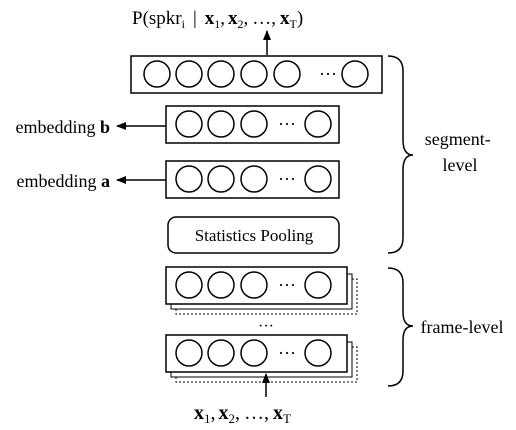  Describe the element at coordinates (287, 124) in the screenshot. I see `embedding-b-dots: ···` at that location.